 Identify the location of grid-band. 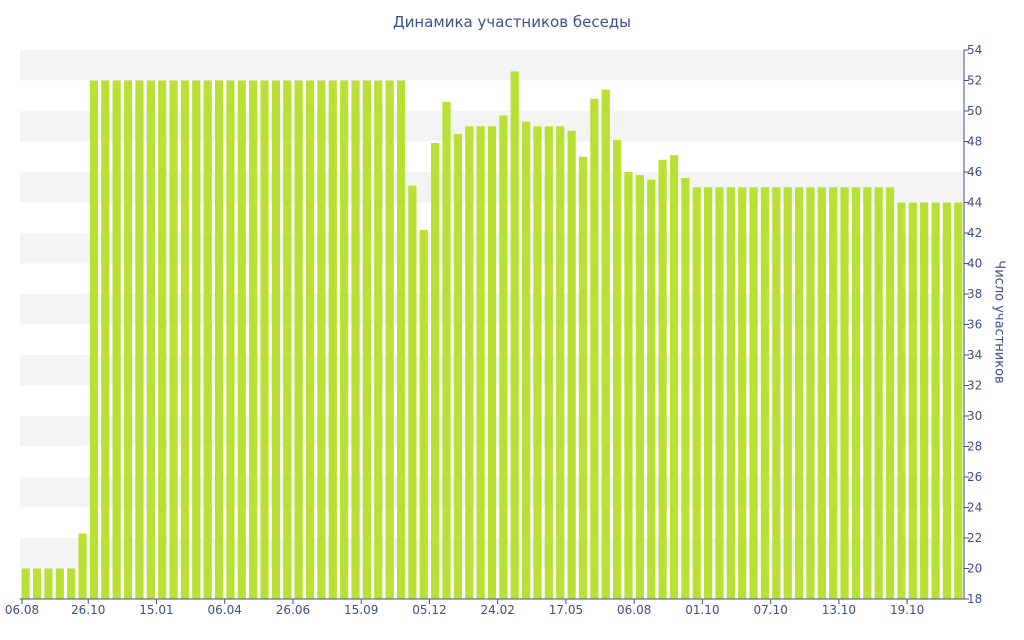
(492, 65).